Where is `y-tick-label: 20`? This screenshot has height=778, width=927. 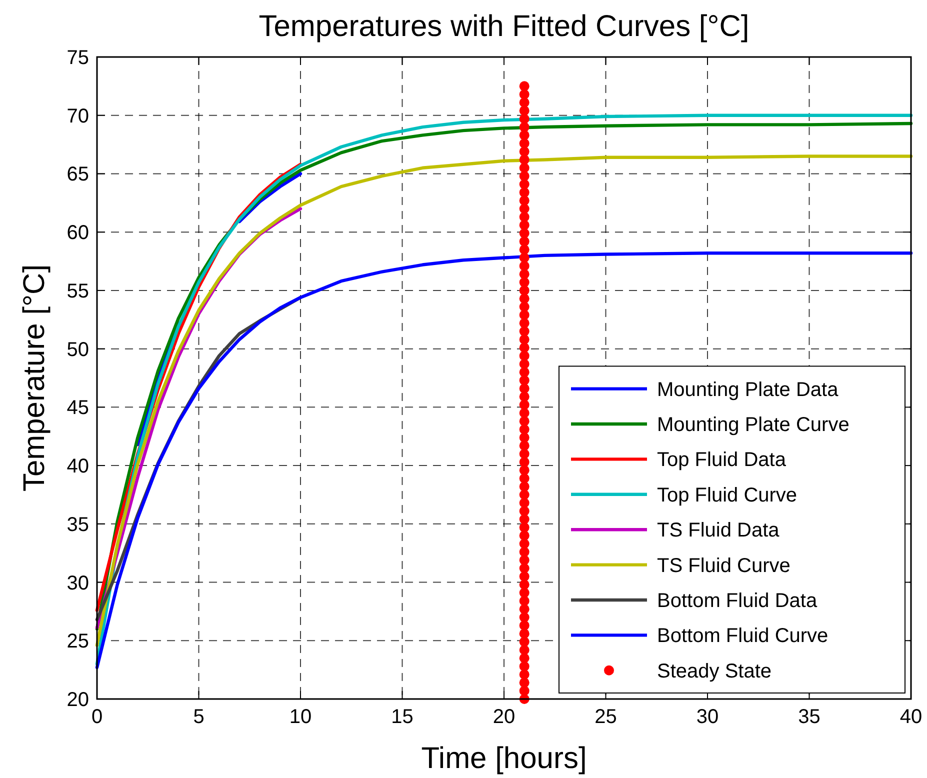
y-tick-label: 20 is located at coordinates (77, 700).